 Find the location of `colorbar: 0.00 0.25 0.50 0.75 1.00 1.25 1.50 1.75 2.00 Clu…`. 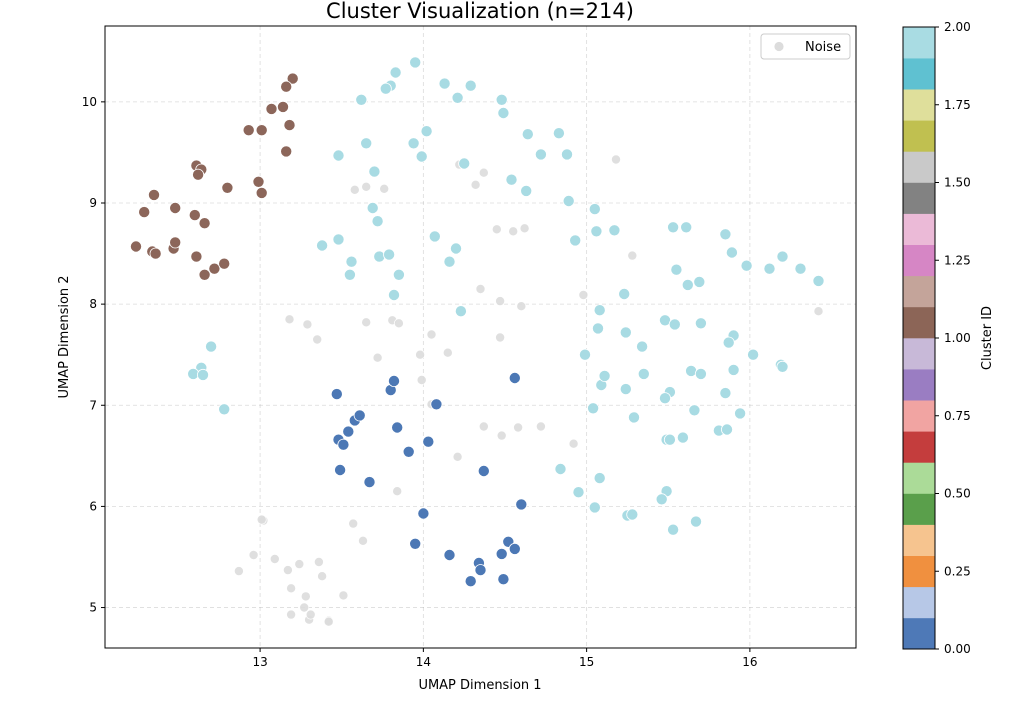

colorbar: 0.00 0.25 0.50 0.75 1.00 1.25 1.50 1.75 2.00 Clu… is located at coordinates (948, 338).